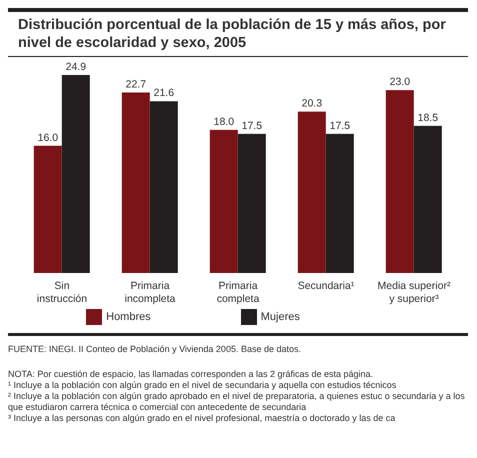  What do you see at coordinates (414, 292) in the screenshot?
I see `x-tick-label: Media superior² y superior³` at bounding box center [414, 292].